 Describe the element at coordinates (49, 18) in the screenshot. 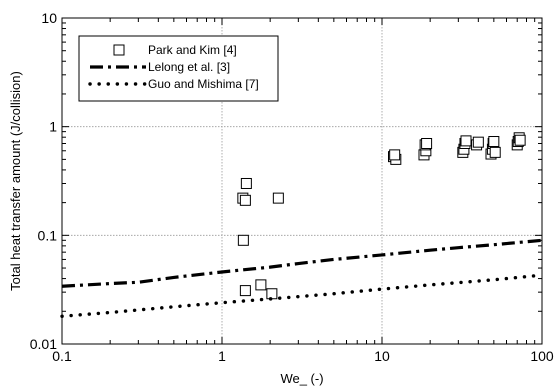

I see `y-tick-label: 10` at that location.